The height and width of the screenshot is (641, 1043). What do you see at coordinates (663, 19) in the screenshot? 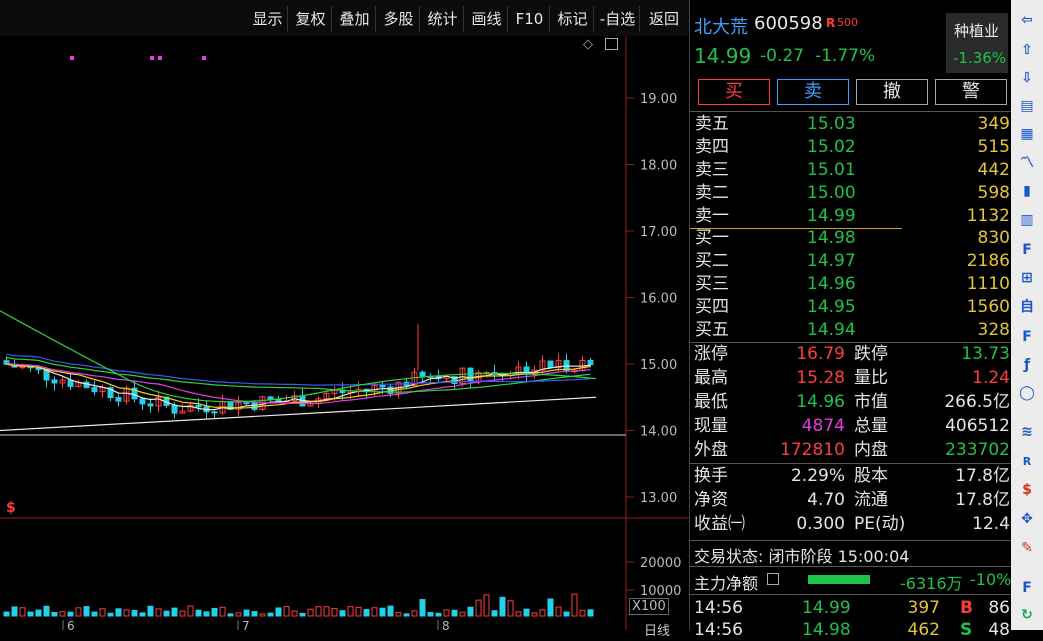
I see `toolbar-back-button: 返回` at bounding box center [663, 19].